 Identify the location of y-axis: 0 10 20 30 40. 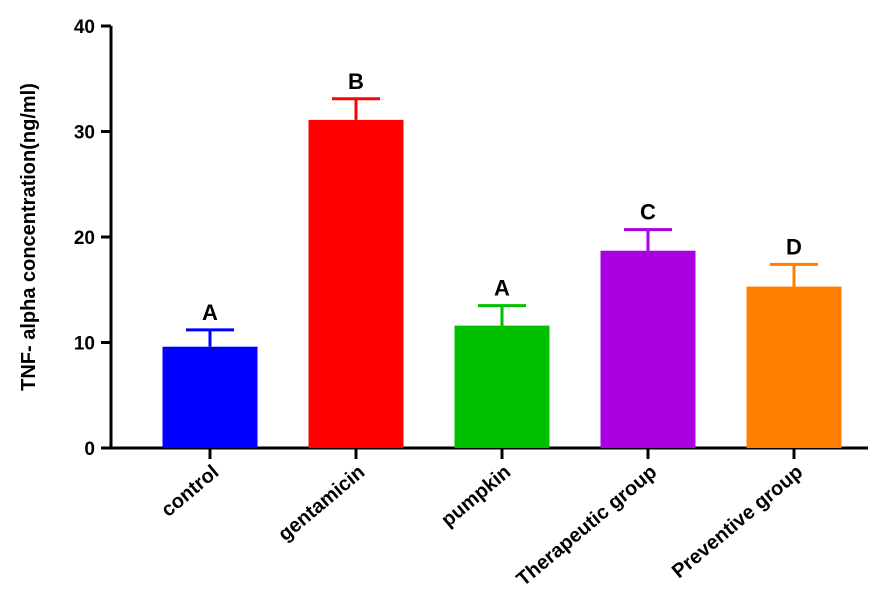
(93, 238).